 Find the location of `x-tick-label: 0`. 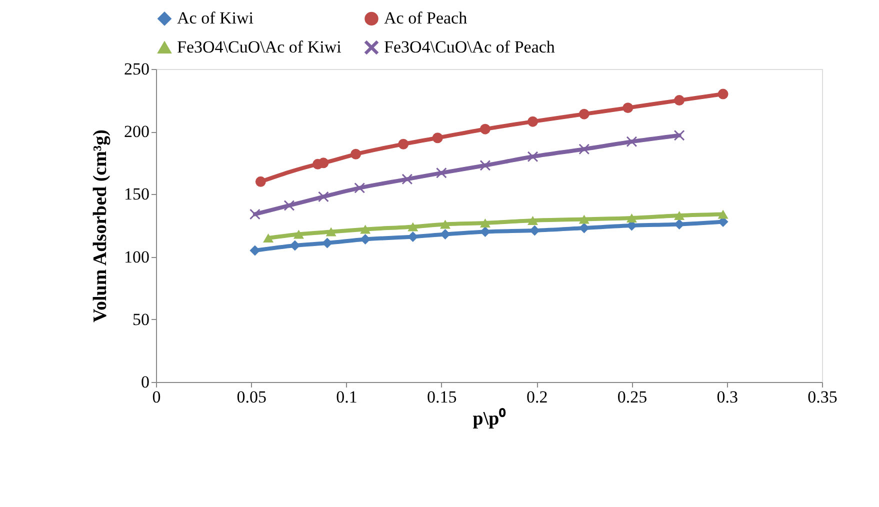

x-tick-label: 0 is located at coordinates (156, 397).